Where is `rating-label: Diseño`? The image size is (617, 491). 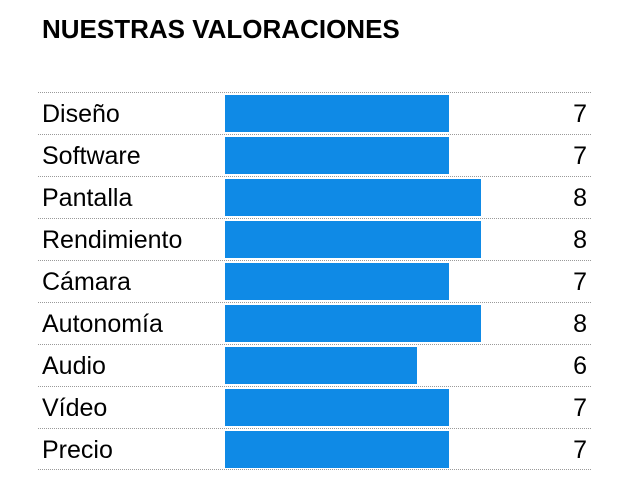
rating-label: Diseño is located at coordinates (81, 114).